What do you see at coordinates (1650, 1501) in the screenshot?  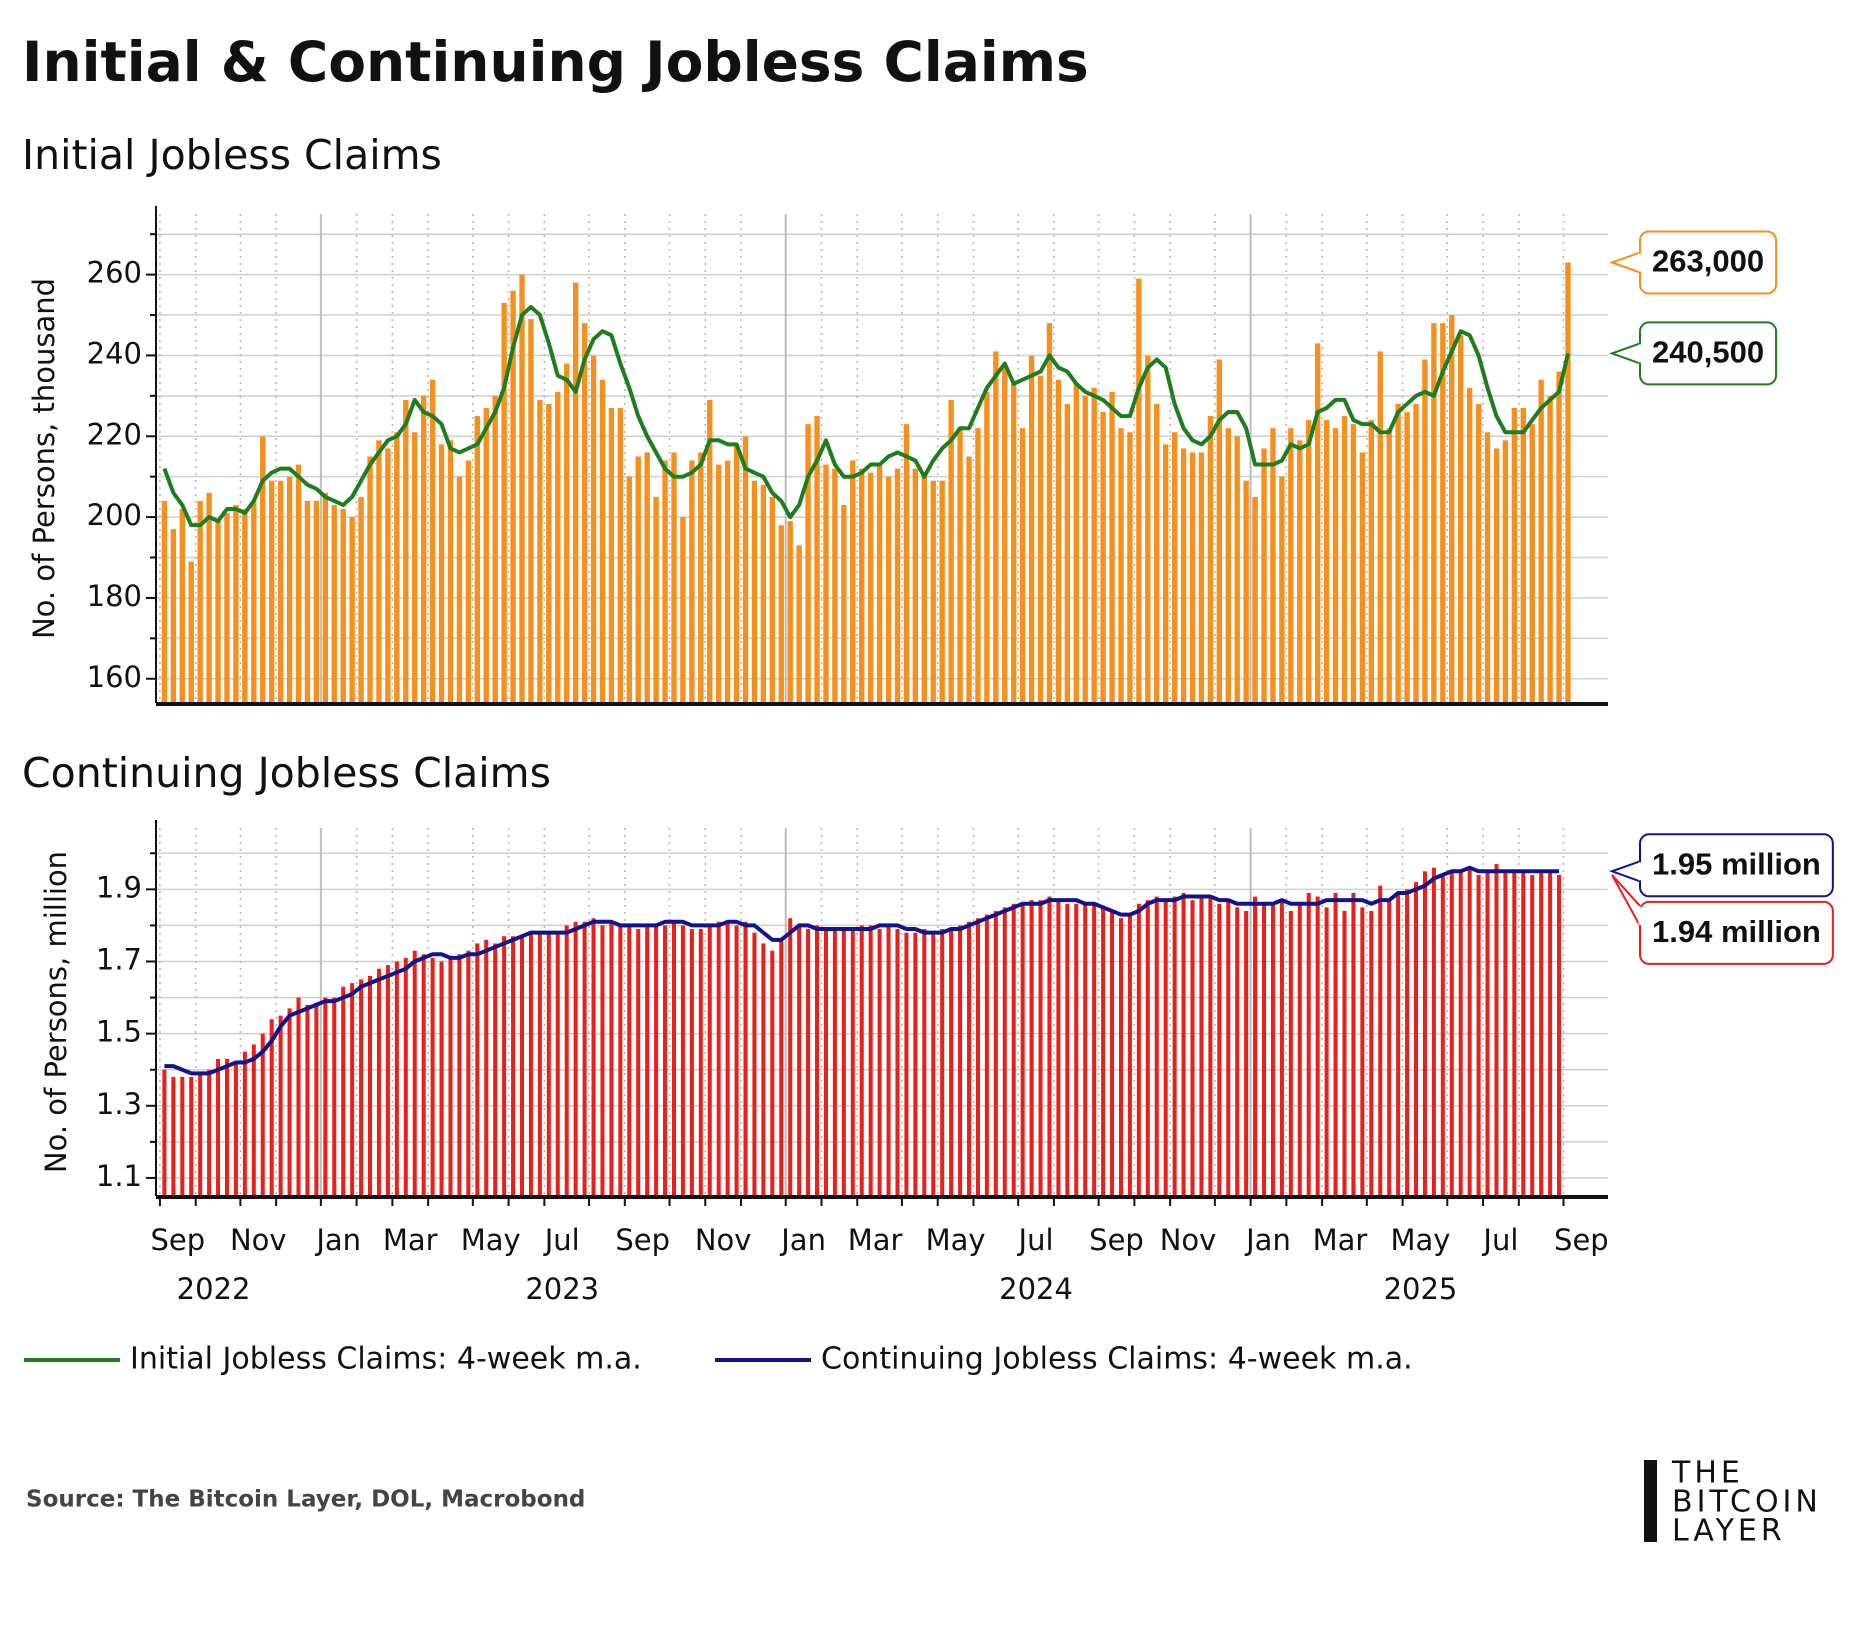 I see `logo-bar` at bounding box center [1650, 1501].